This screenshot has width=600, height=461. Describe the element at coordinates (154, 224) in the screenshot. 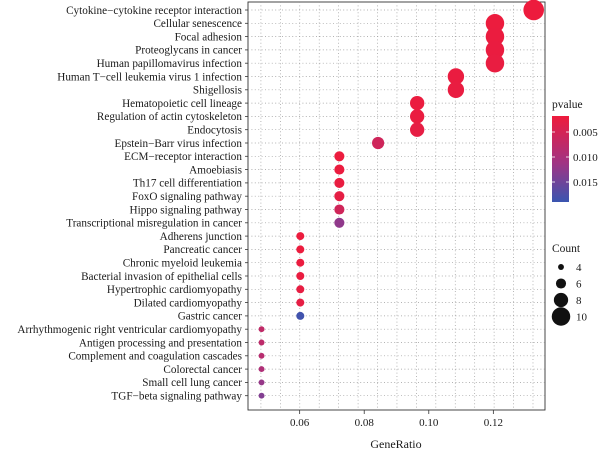

I see `y-tick-label: Transcriptional misregulation in cancer` at that location.